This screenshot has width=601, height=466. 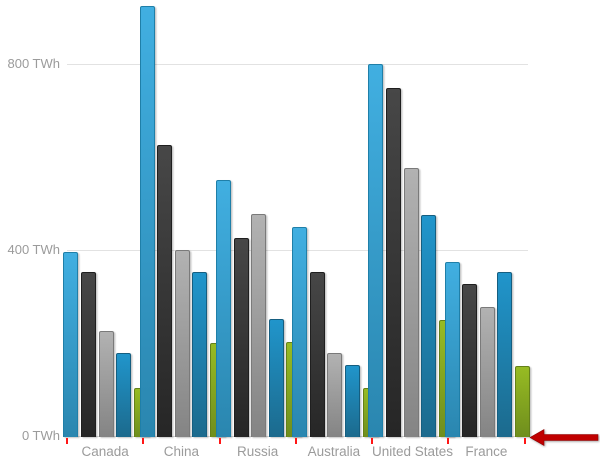 What do you see at coordinates (71, 344) in the screenshot?
I see `bar-canada-series-1-light-blue` at bounding box center [71, 344].